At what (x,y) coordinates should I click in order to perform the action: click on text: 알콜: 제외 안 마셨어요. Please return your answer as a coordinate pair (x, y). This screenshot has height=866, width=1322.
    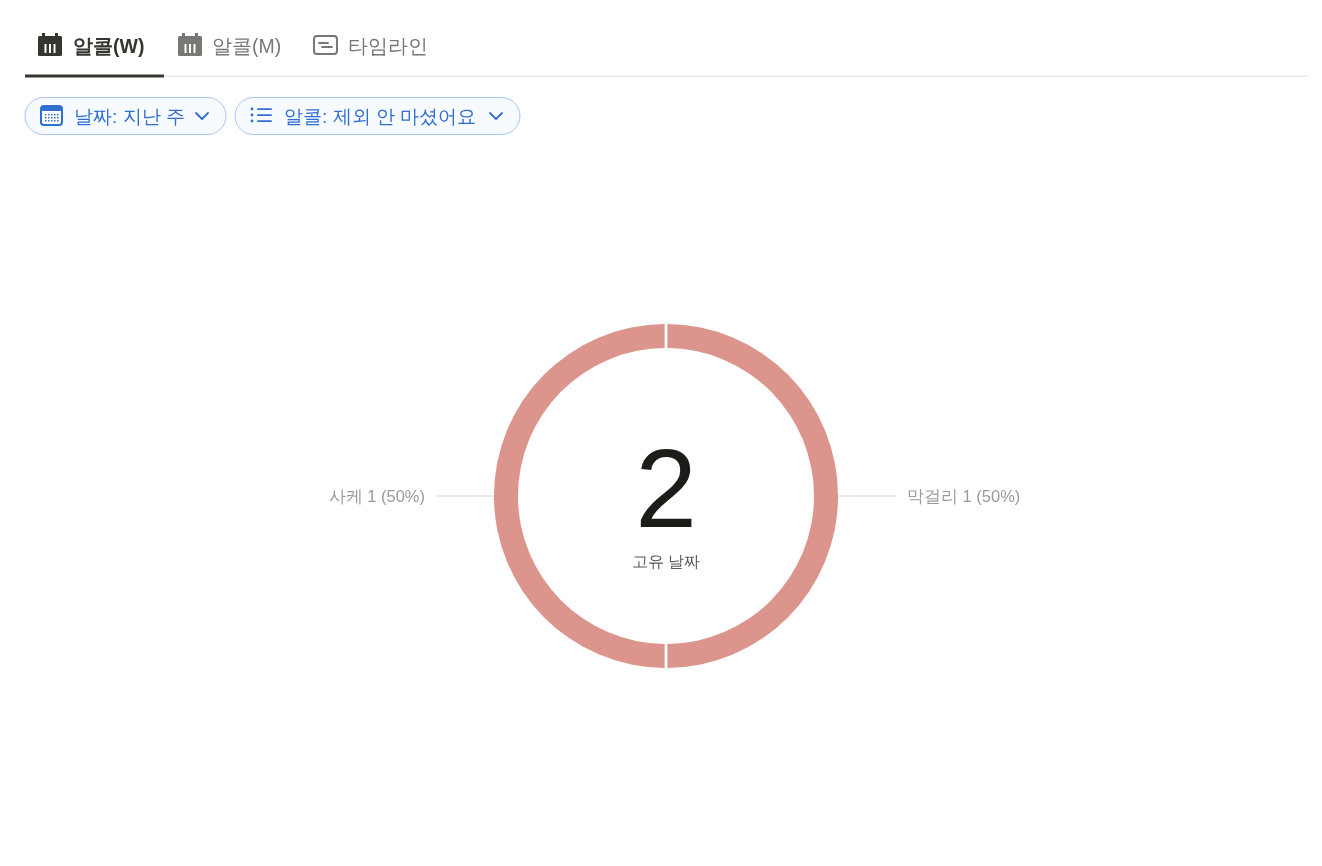
    Looking at the image, I should click on (380, 116).